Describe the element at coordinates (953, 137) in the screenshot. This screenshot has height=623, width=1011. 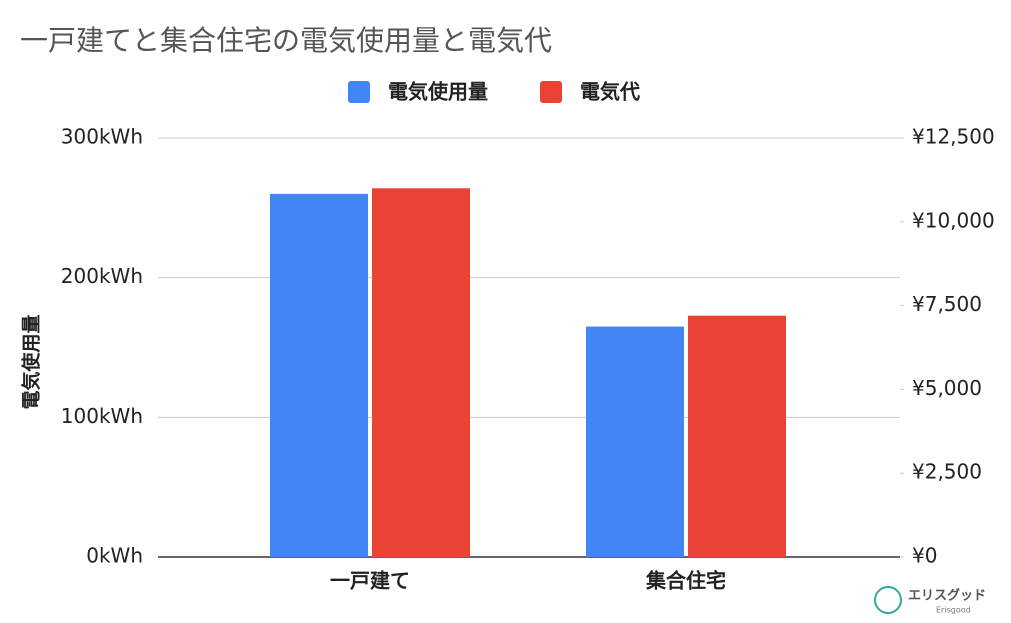
I see `y2-tick-label: ¥12,500` at that location.